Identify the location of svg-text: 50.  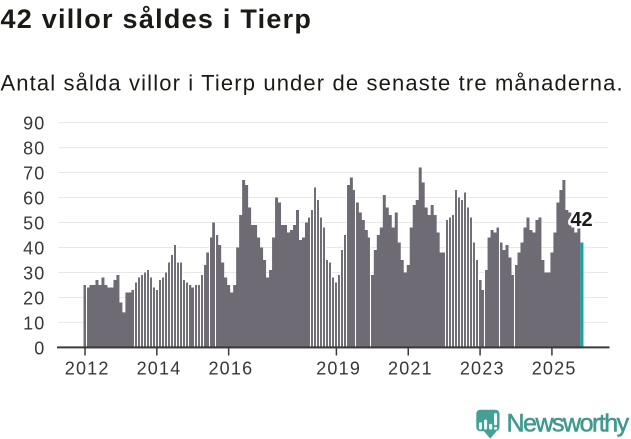
(34, 224).